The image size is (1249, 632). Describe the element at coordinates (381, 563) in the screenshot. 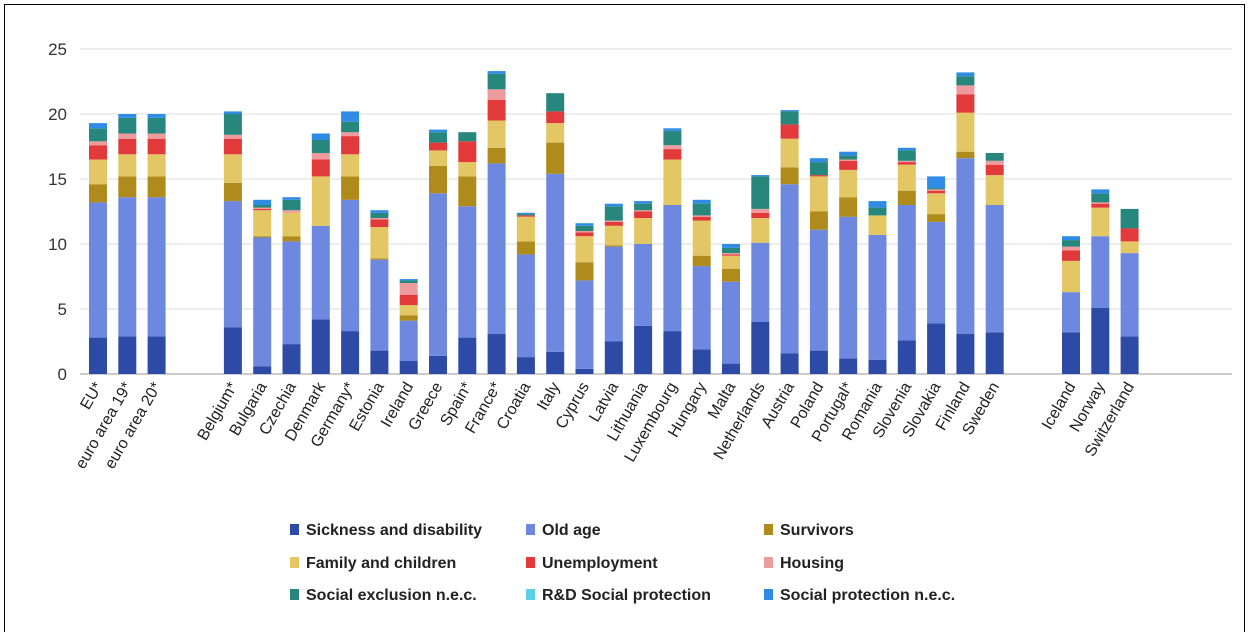

I see `legend-label: Family and children` at that location.